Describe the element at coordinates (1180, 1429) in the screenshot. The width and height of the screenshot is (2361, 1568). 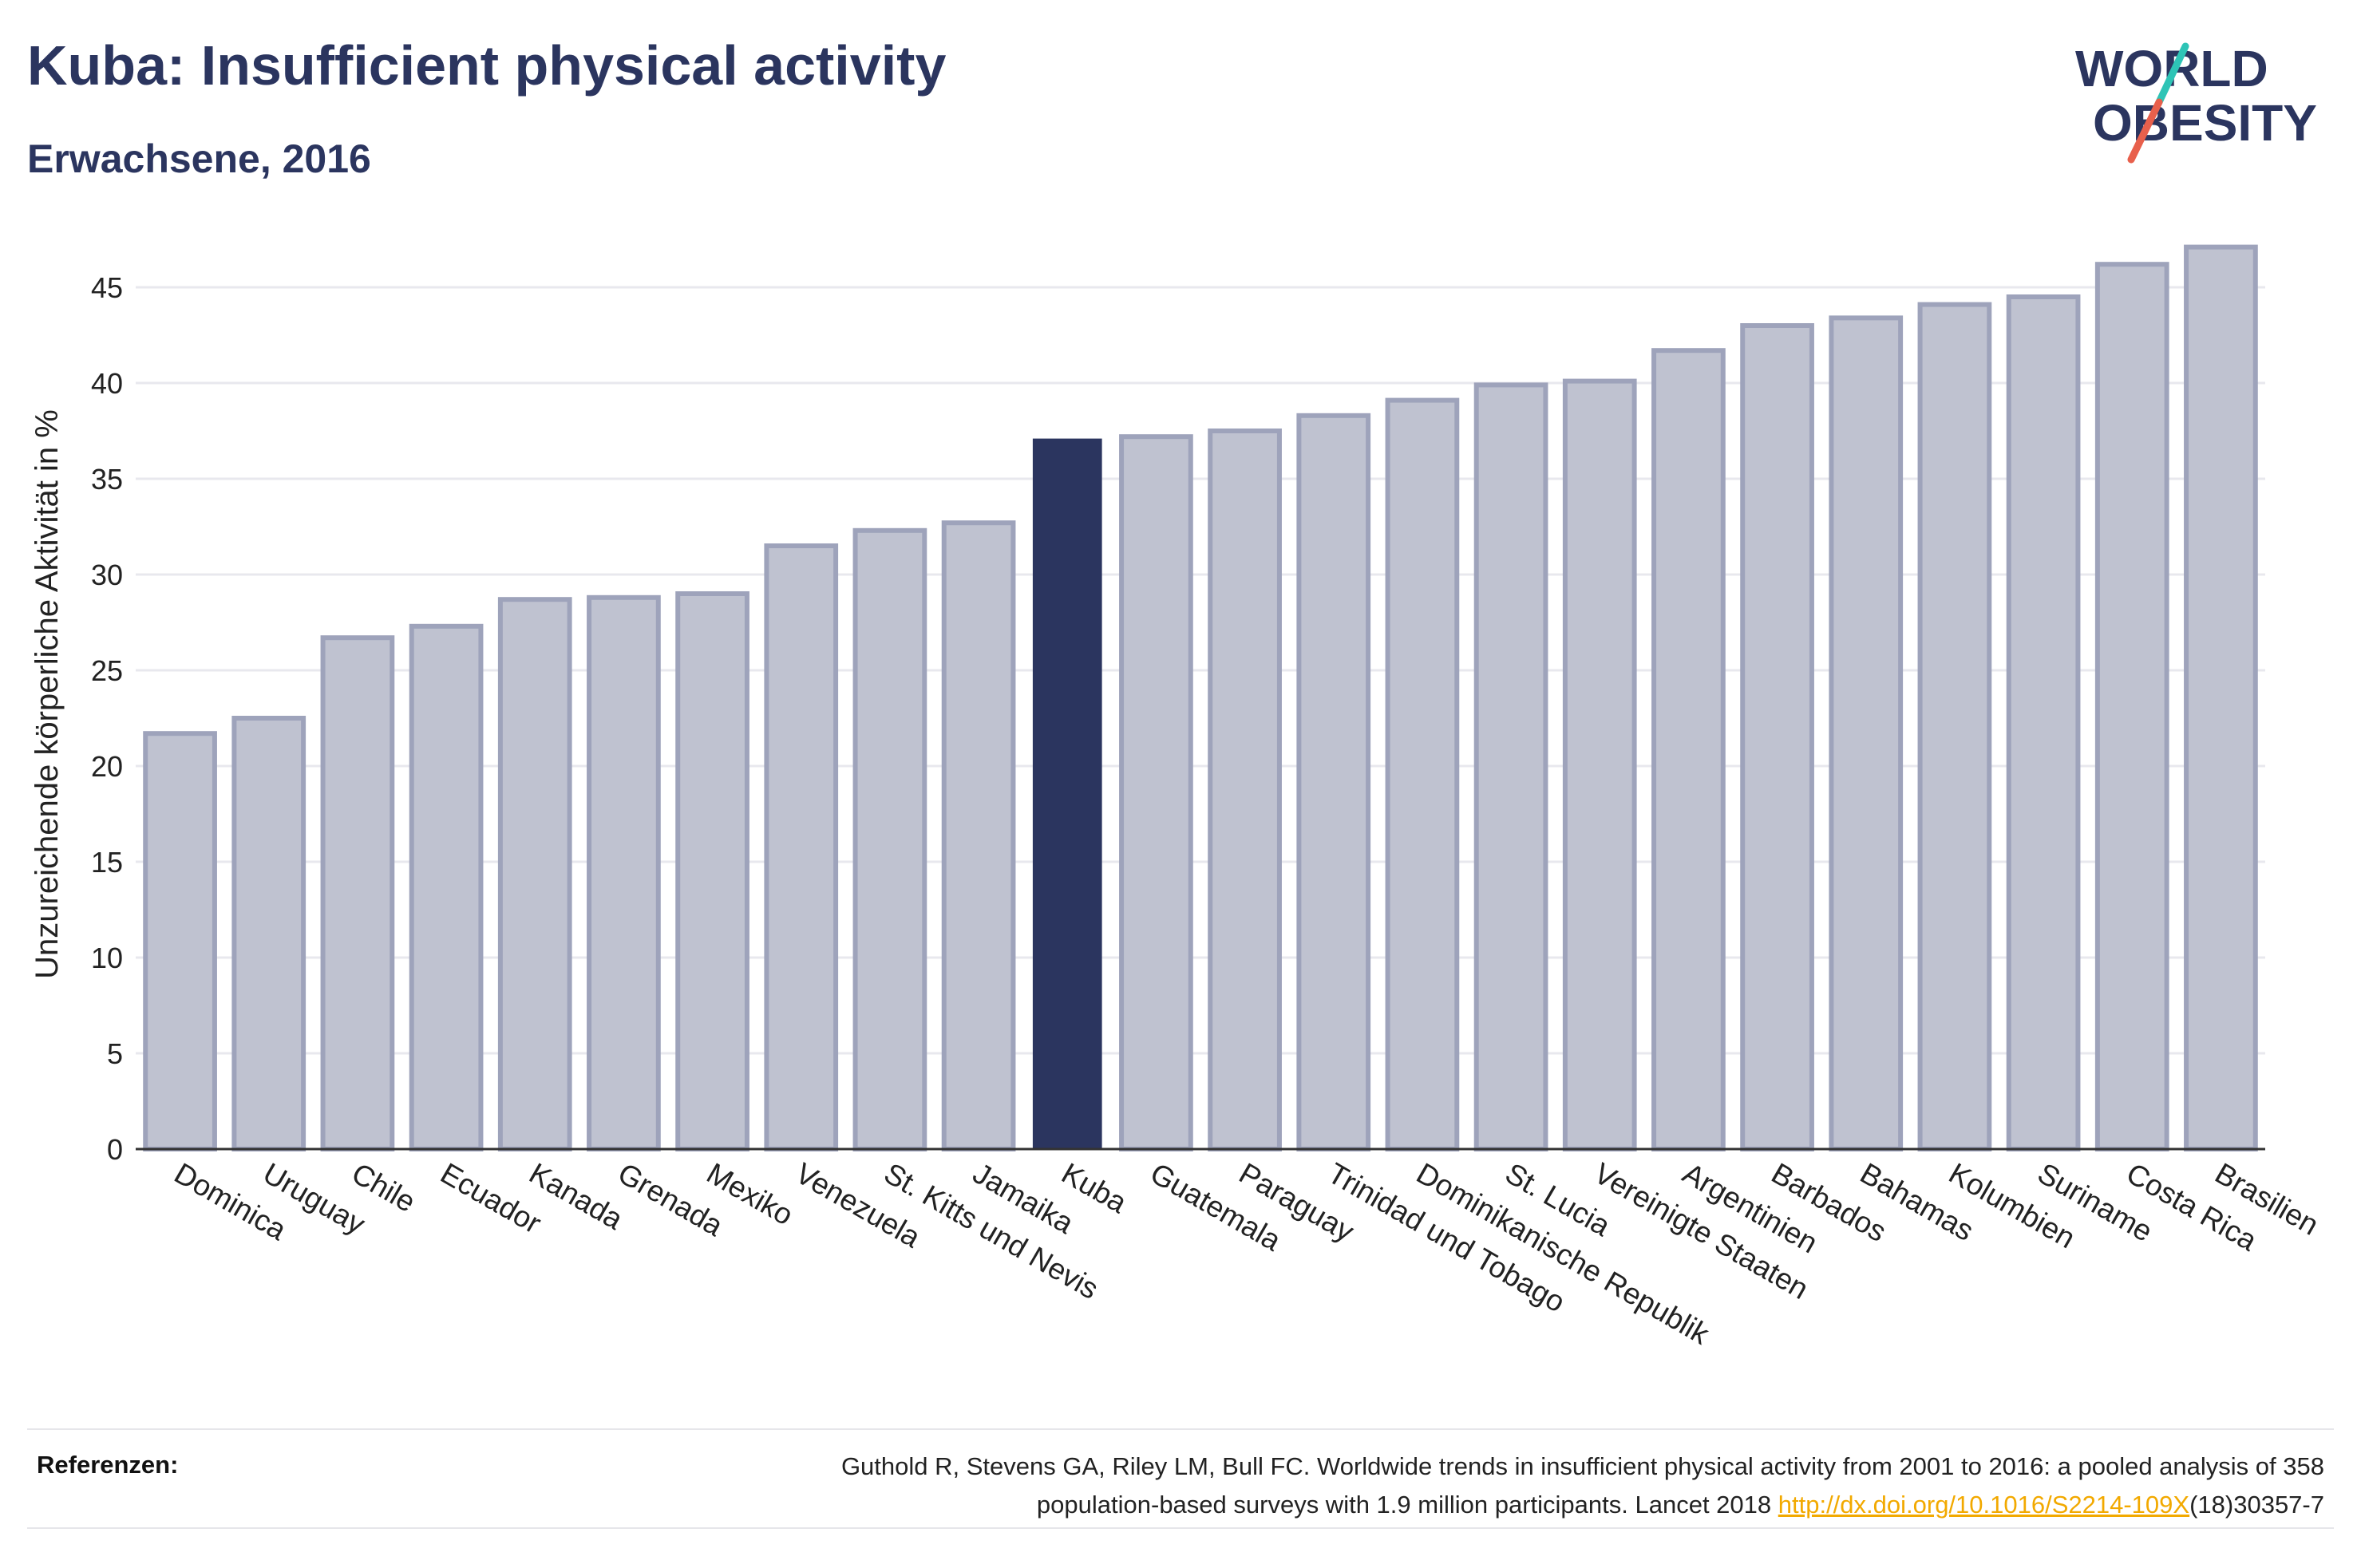
I see `references-top-divider` at that location.